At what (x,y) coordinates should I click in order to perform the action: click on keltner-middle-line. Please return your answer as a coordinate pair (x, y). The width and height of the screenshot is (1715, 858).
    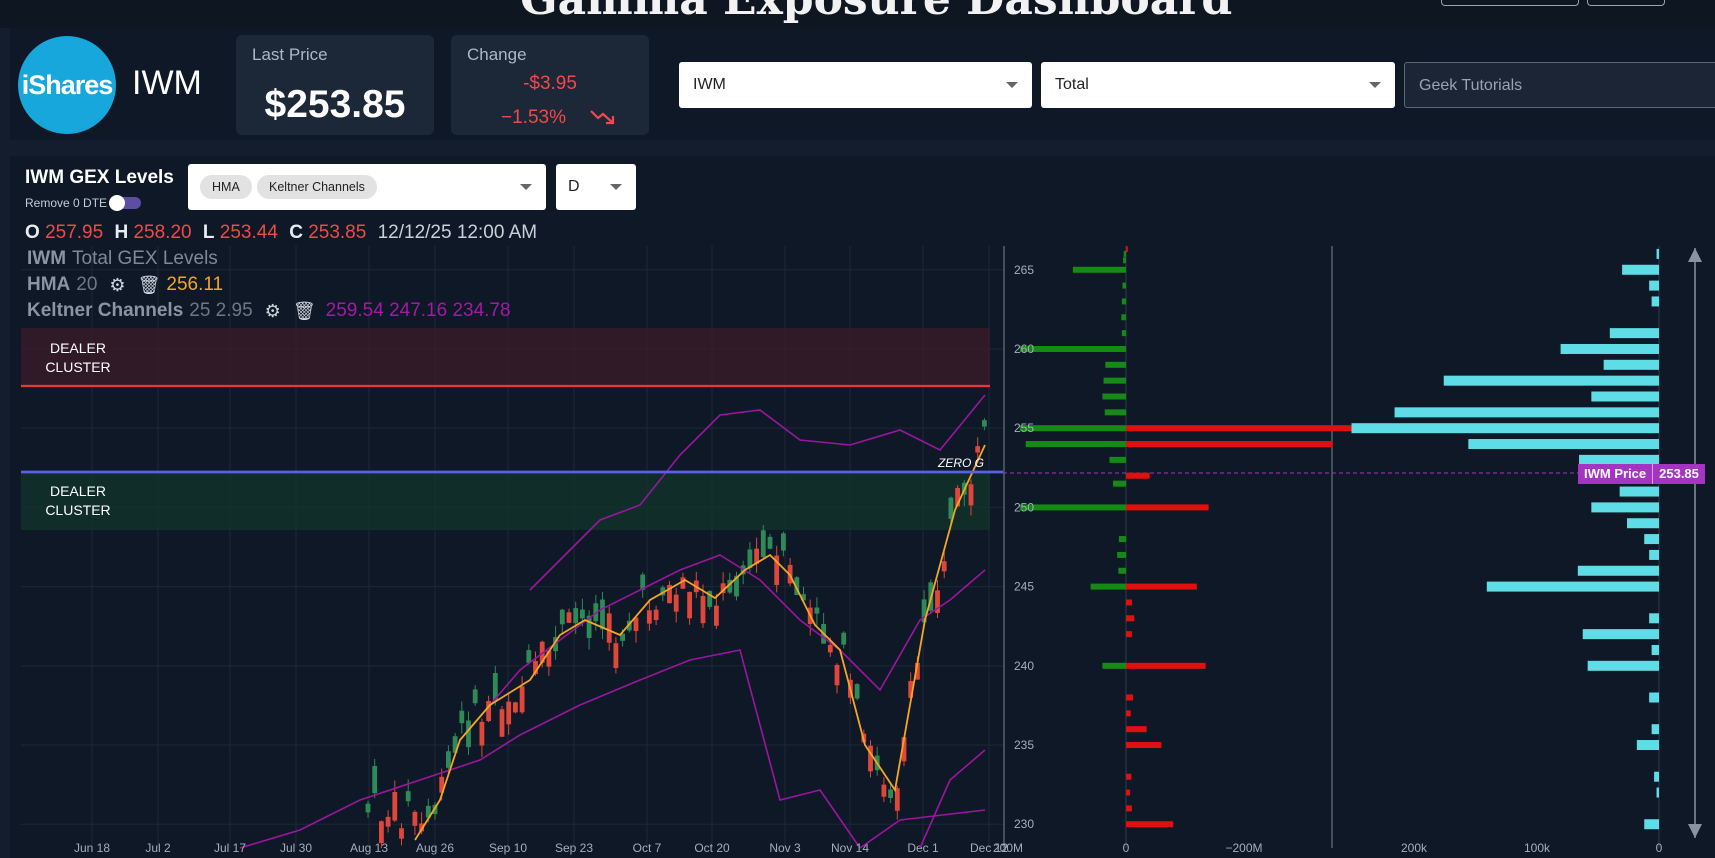
    Looking at the image, I should click on (737, 630).